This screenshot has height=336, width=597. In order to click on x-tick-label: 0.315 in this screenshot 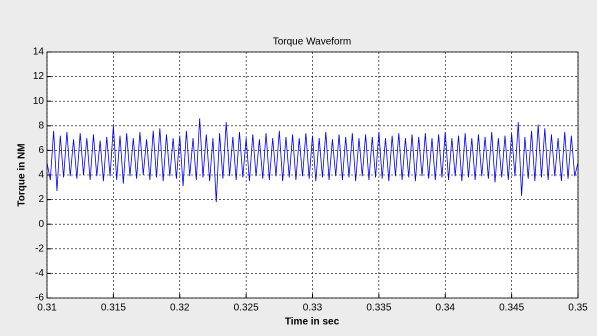, I will do `click(113, 308)`.